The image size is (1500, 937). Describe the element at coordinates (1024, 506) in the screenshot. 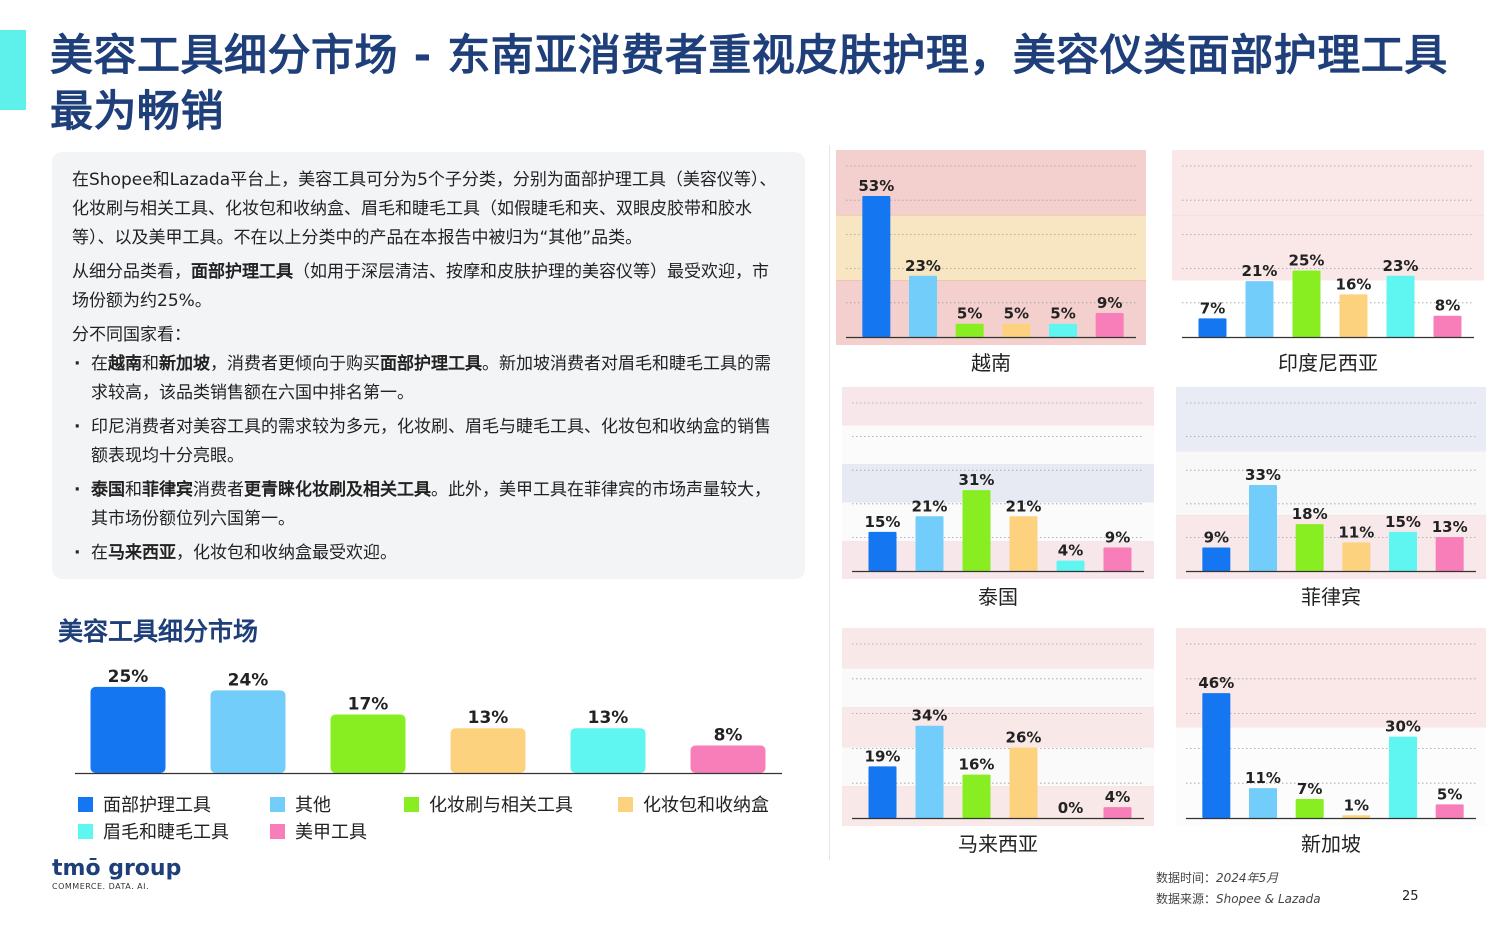

I see `data-label: 21%` at that location.